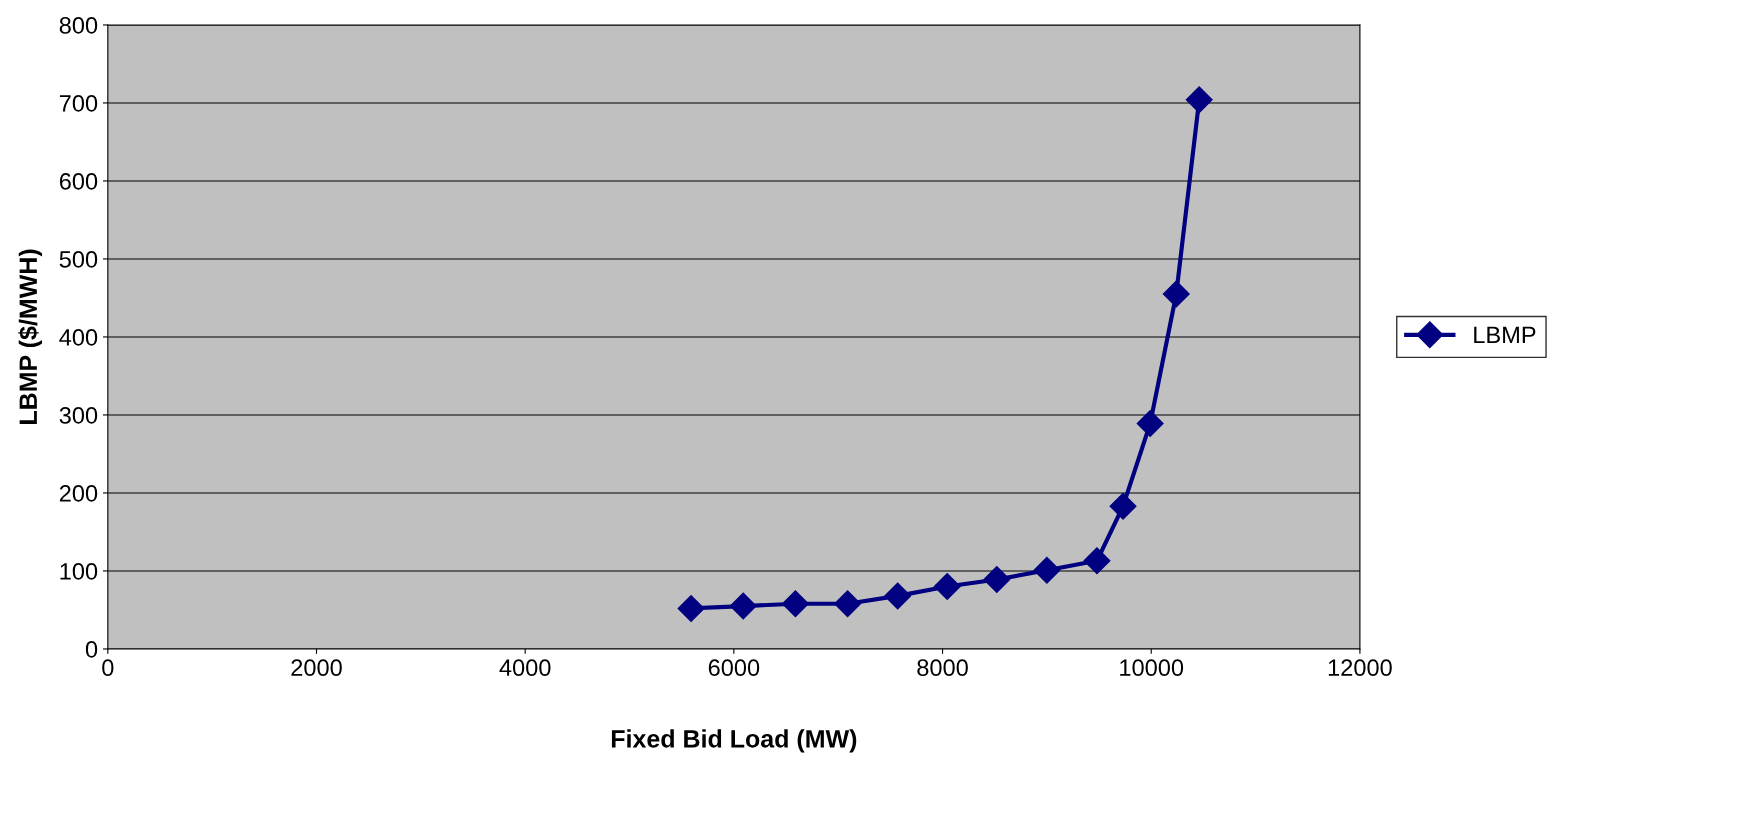 Image resolution: width=1739 pixels, height=832 pixels. I want to click on y-tick-label: 100, so click(79, 571).